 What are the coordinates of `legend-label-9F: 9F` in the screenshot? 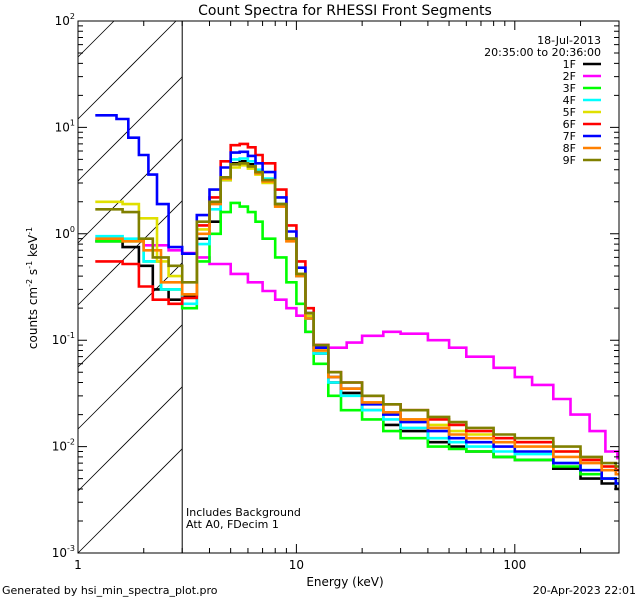 It's located at (569, 160).